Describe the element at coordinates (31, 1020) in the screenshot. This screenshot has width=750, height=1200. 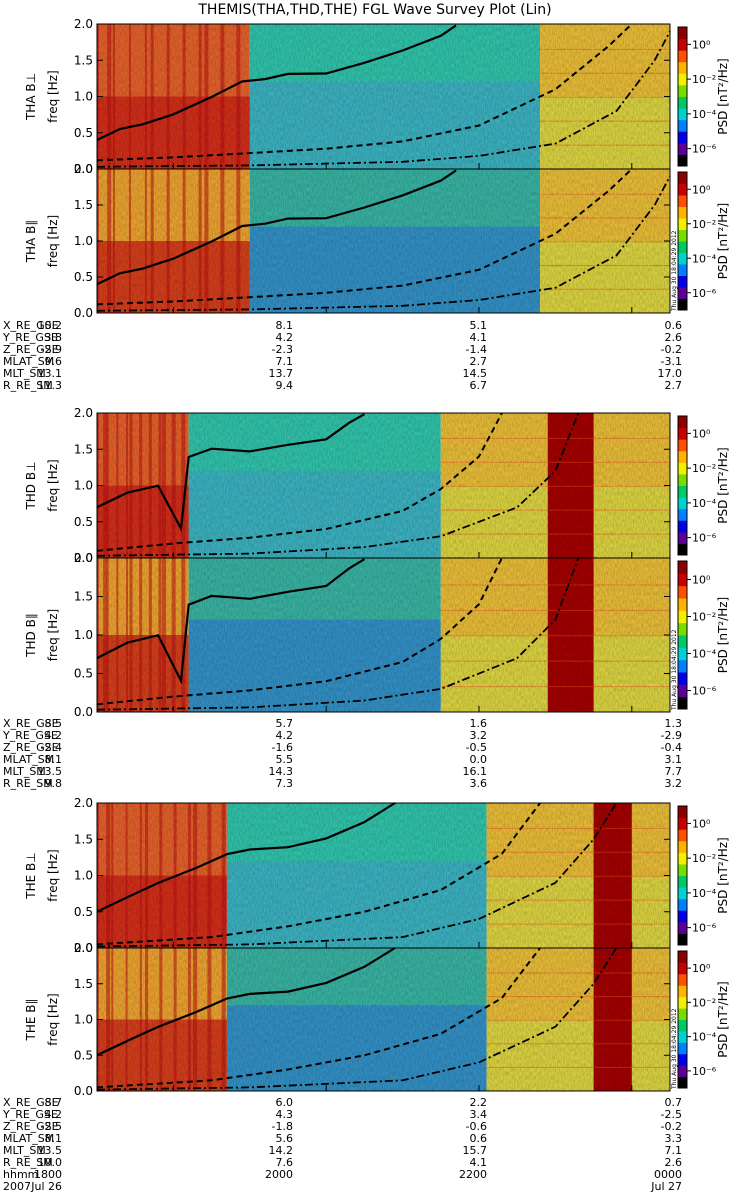
I see `panel-label: THE B∥` at that location.